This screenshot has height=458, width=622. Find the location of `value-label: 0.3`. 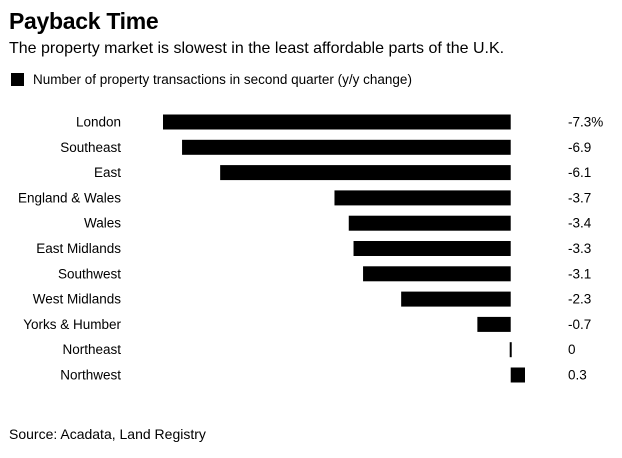

value-label: 0.3 is located at coordinates (577, 375).